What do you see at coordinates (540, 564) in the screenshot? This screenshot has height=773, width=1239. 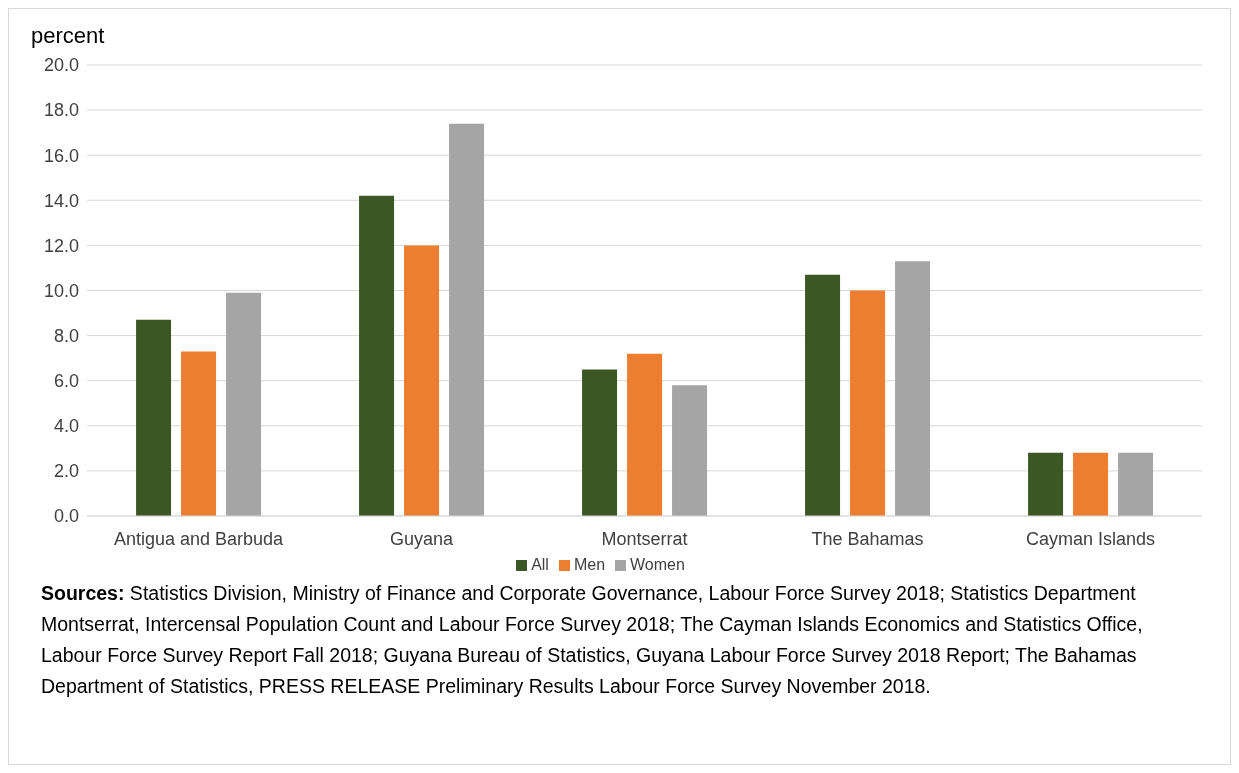 I see `legend-label: All` at bounding box center [540, 564].